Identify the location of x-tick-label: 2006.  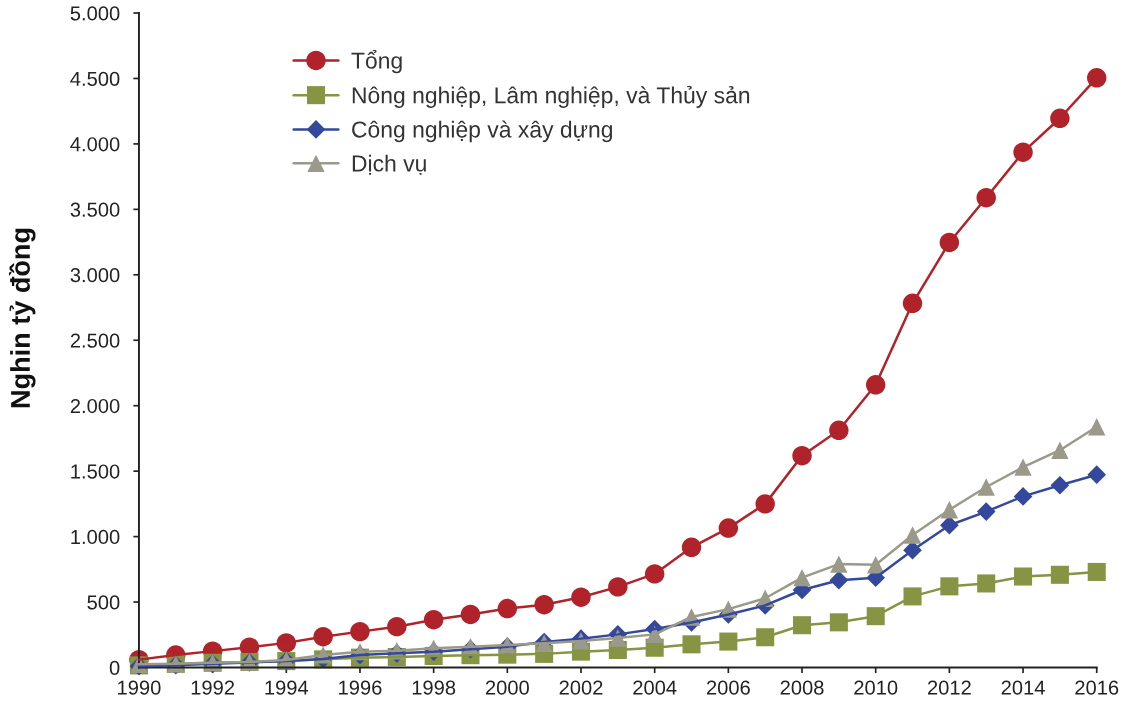
(728, 687).